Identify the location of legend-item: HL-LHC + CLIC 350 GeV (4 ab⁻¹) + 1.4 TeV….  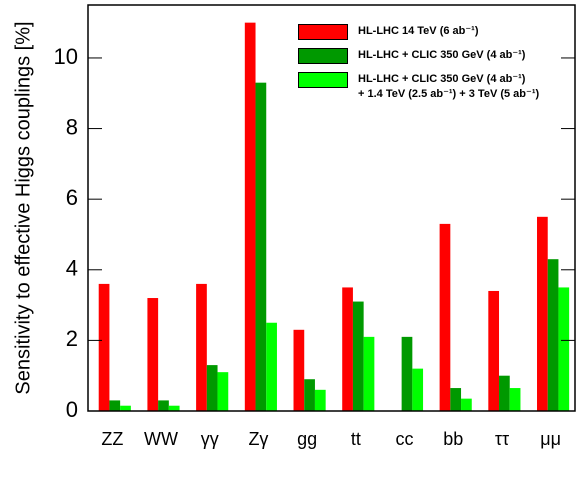
(418, 87).